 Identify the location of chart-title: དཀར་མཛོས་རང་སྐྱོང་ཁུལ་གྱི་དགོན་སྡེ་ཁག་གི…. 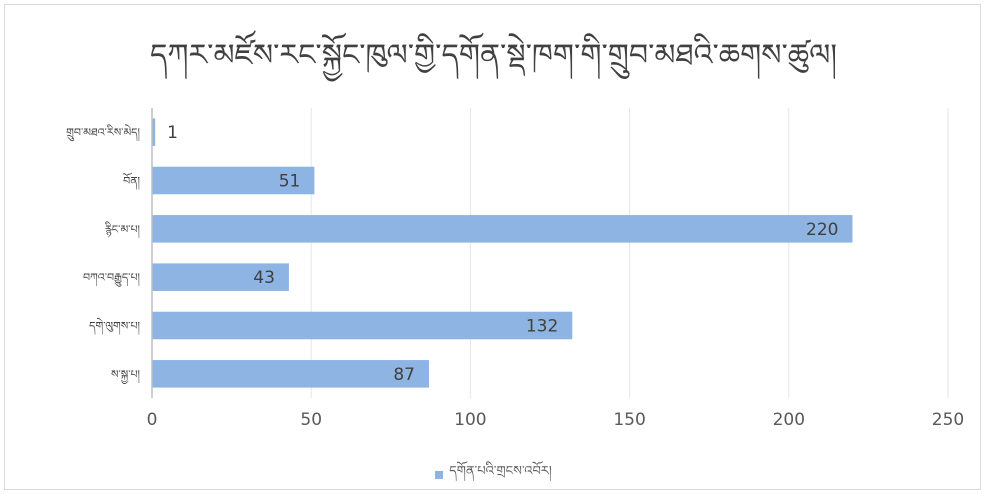
(493, 55).